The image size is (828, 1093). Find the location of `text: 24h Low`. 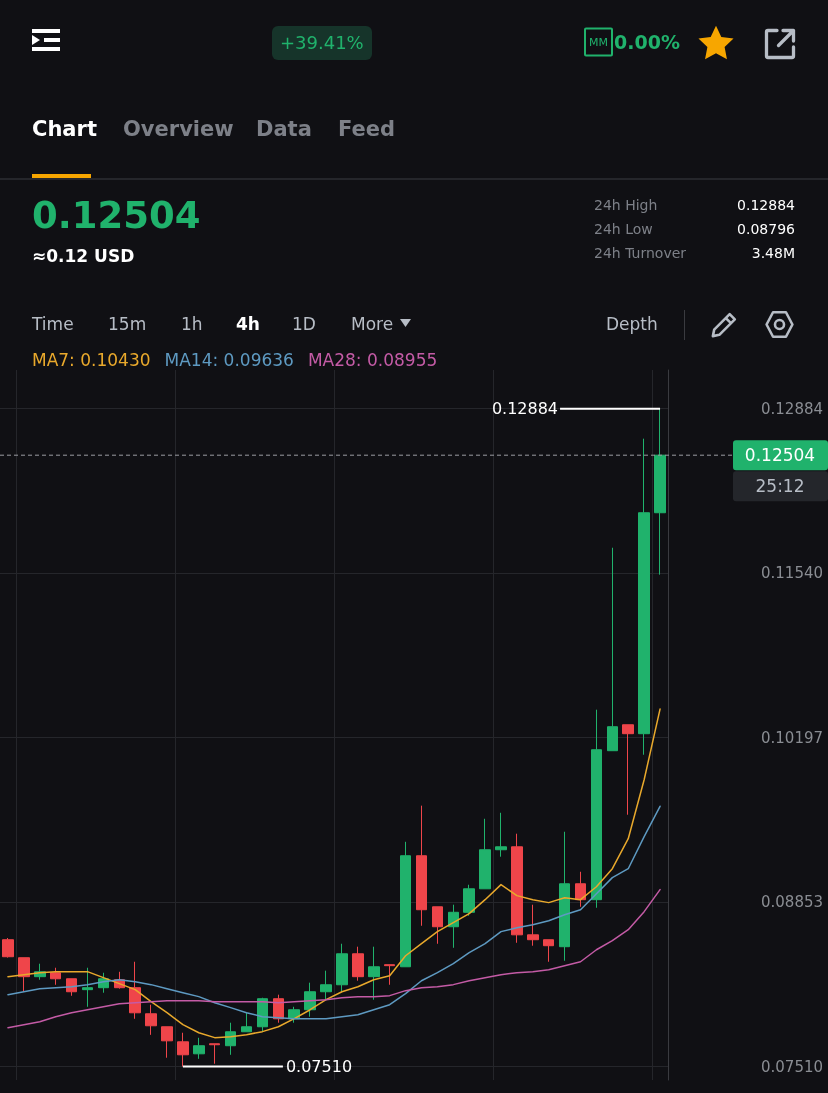

text: 24h Low is located at coordinates (623, 229).